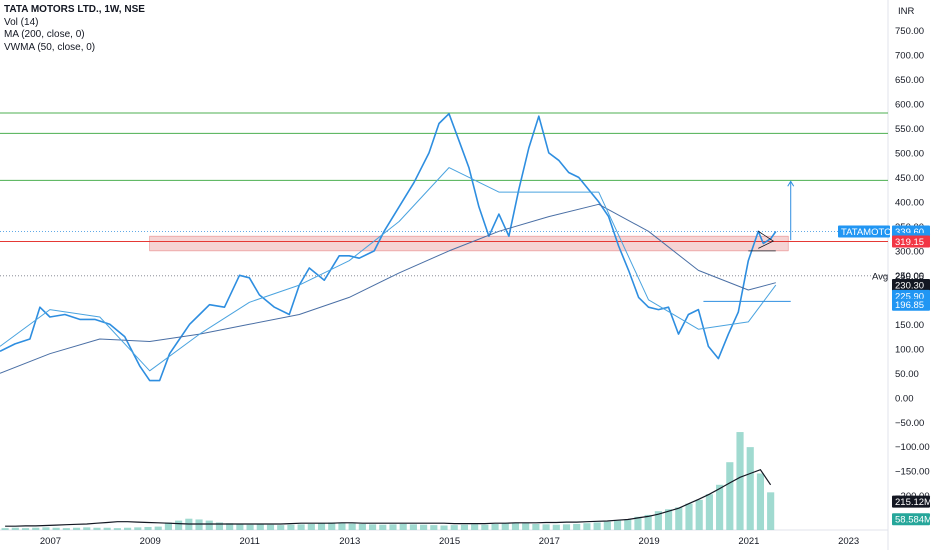  Describe the element at coordinates (848, 541) in the screenshot. I see `time-tick-label: 2023` at that location.